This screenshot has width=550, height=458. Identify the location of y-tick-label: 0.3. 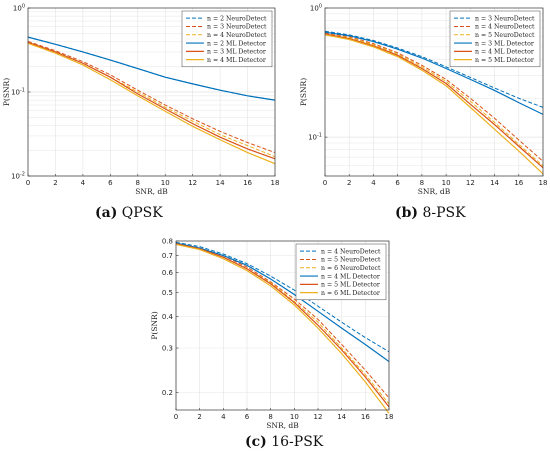
(167, 349).